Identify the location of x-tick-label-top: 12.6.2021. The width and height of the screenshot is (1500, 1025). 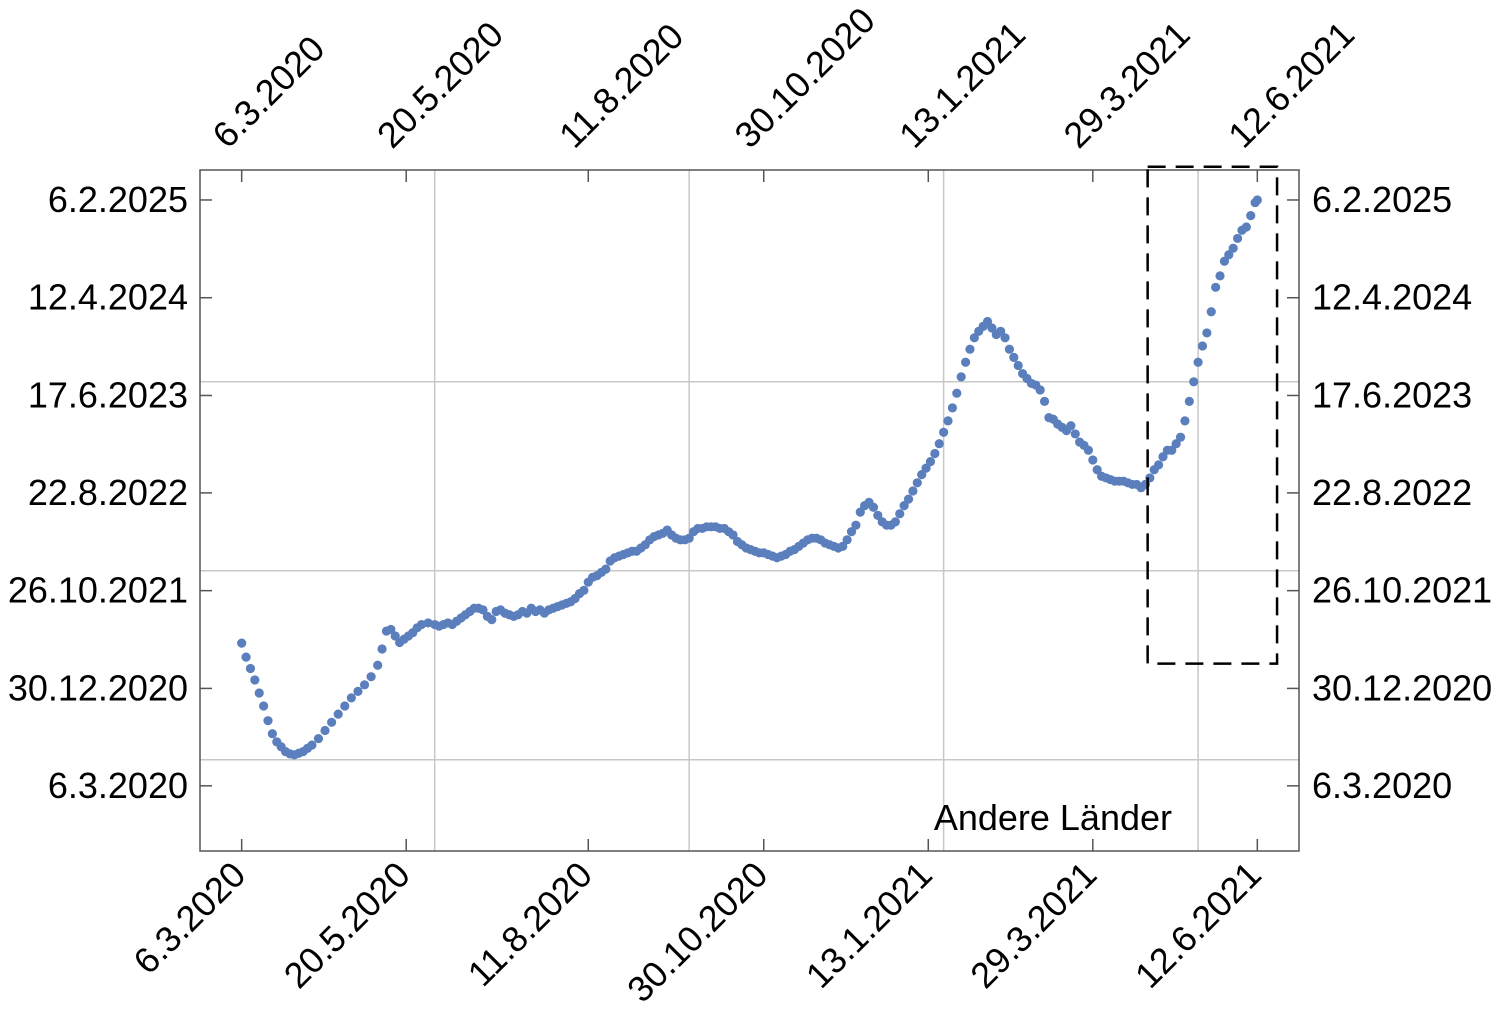
(1291, 84).